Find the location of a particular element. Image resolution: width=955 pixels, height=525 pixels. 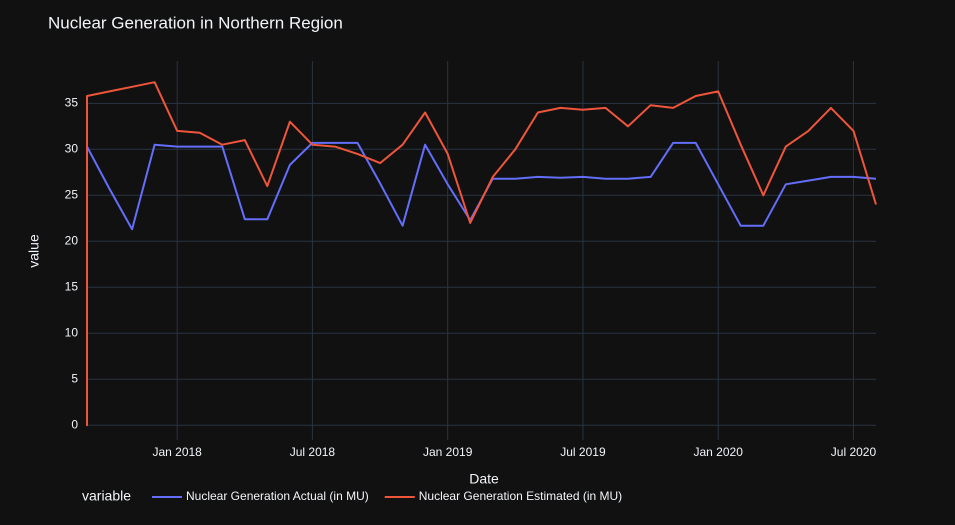

x-tick-label: Jan 2018 is located at coordinates (177, 452).